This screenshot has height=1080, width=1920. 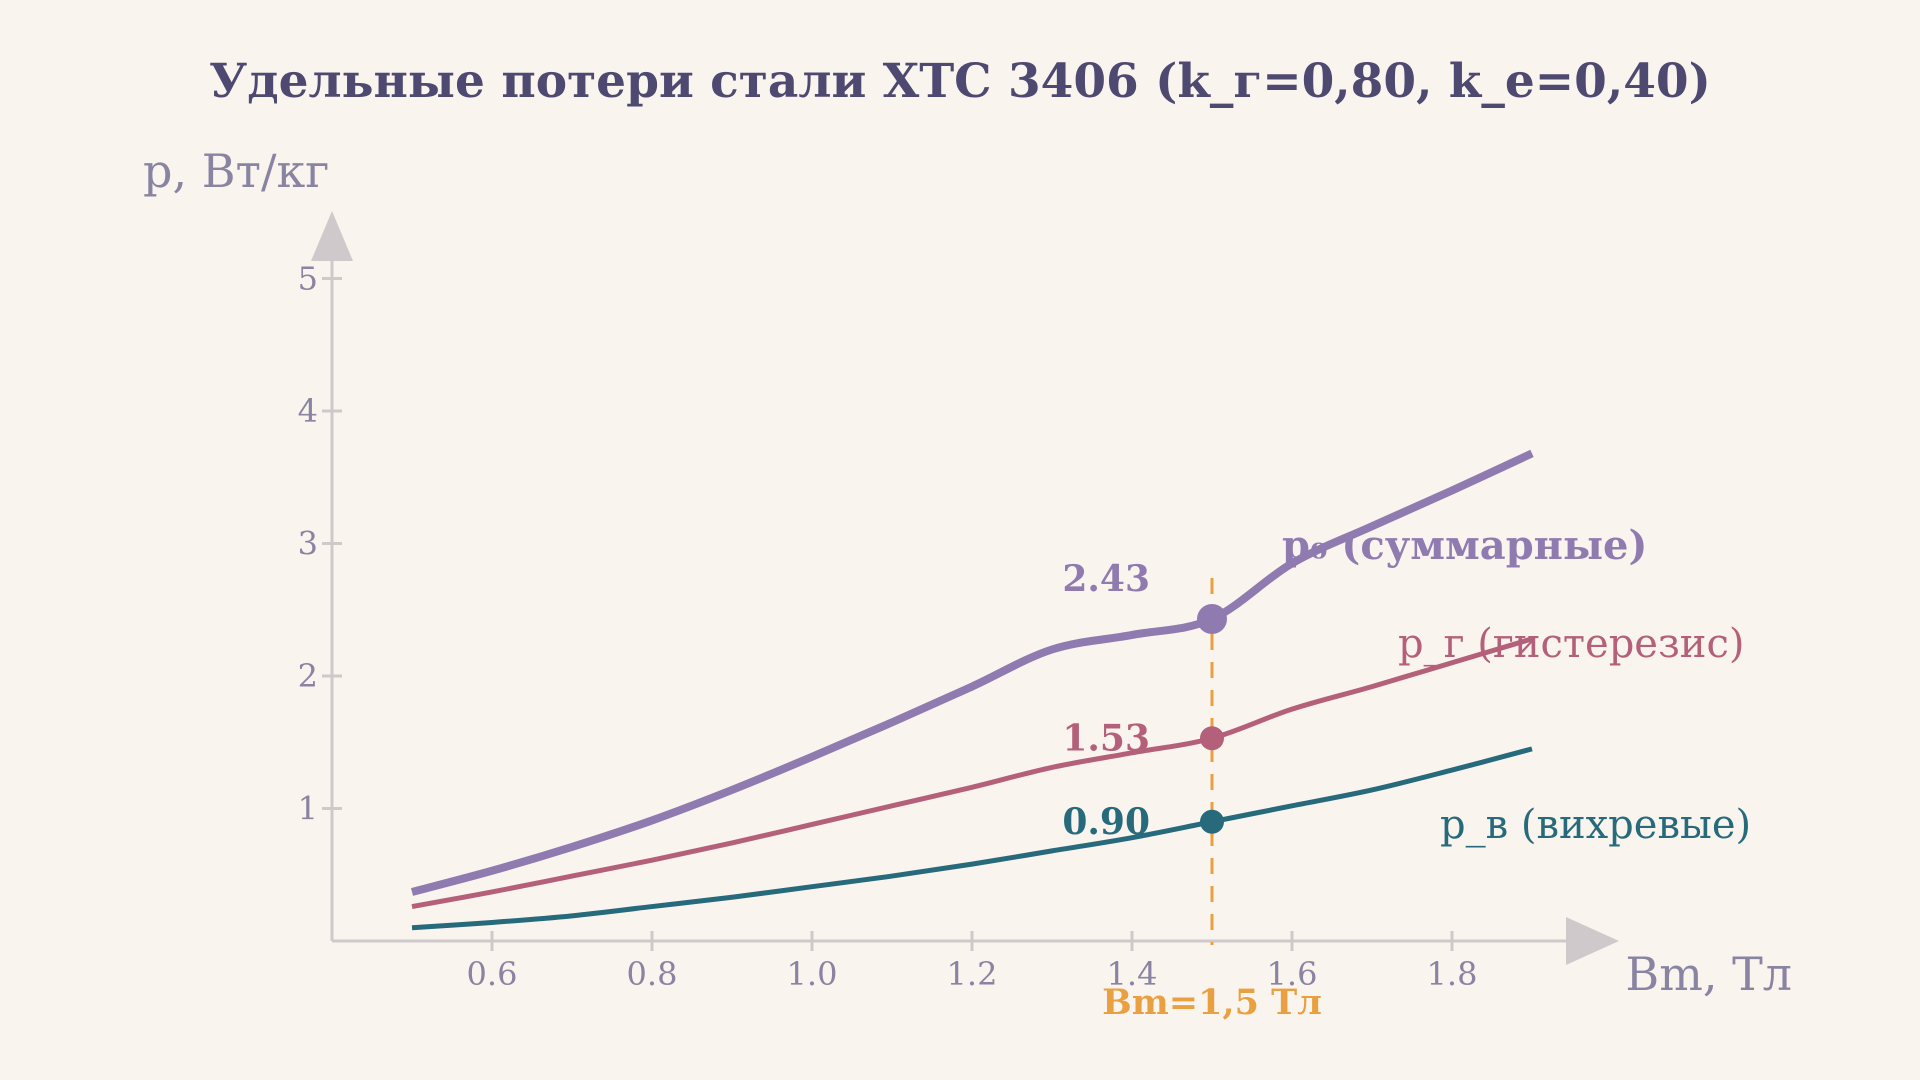 I want to click on y-tick-label: 2, so click(x=308, y=676).